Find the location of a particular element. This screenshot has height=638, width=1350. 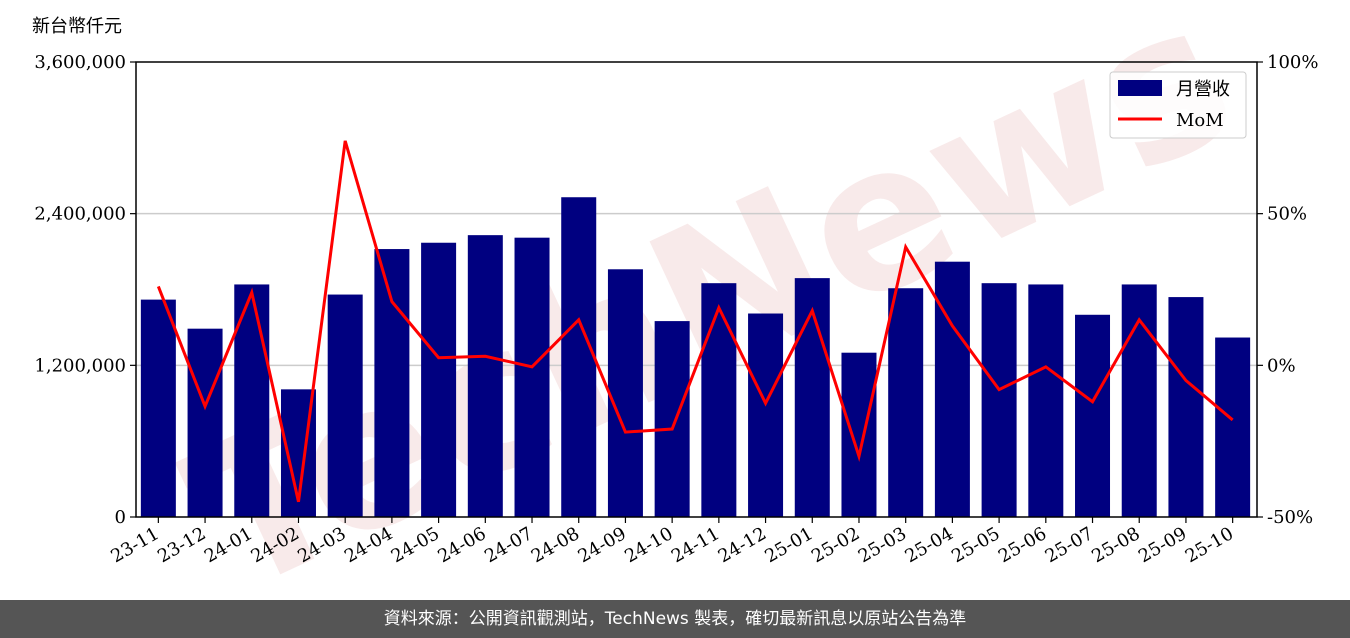

x-tick-label: 25-09 is located at coordinates (1162, 545).